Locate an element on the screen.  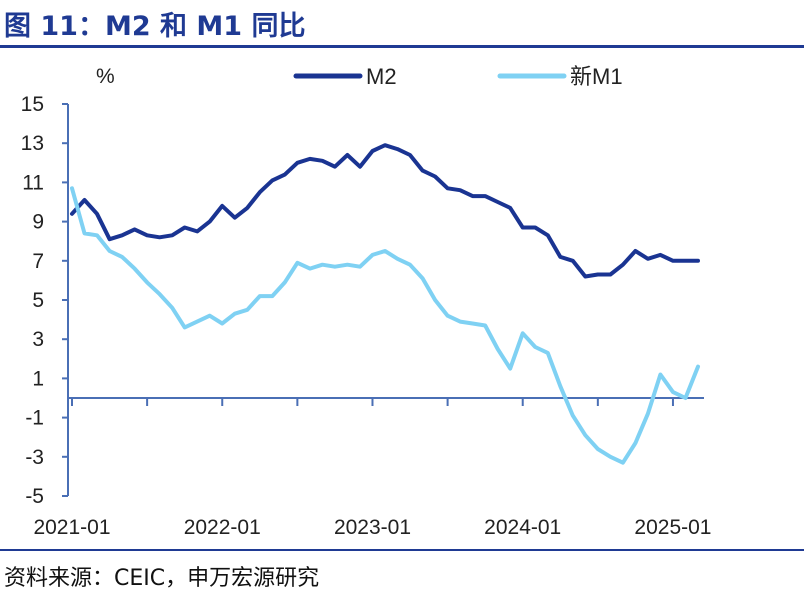
y-tick-label: 7 is located at coordinates (38, 261).